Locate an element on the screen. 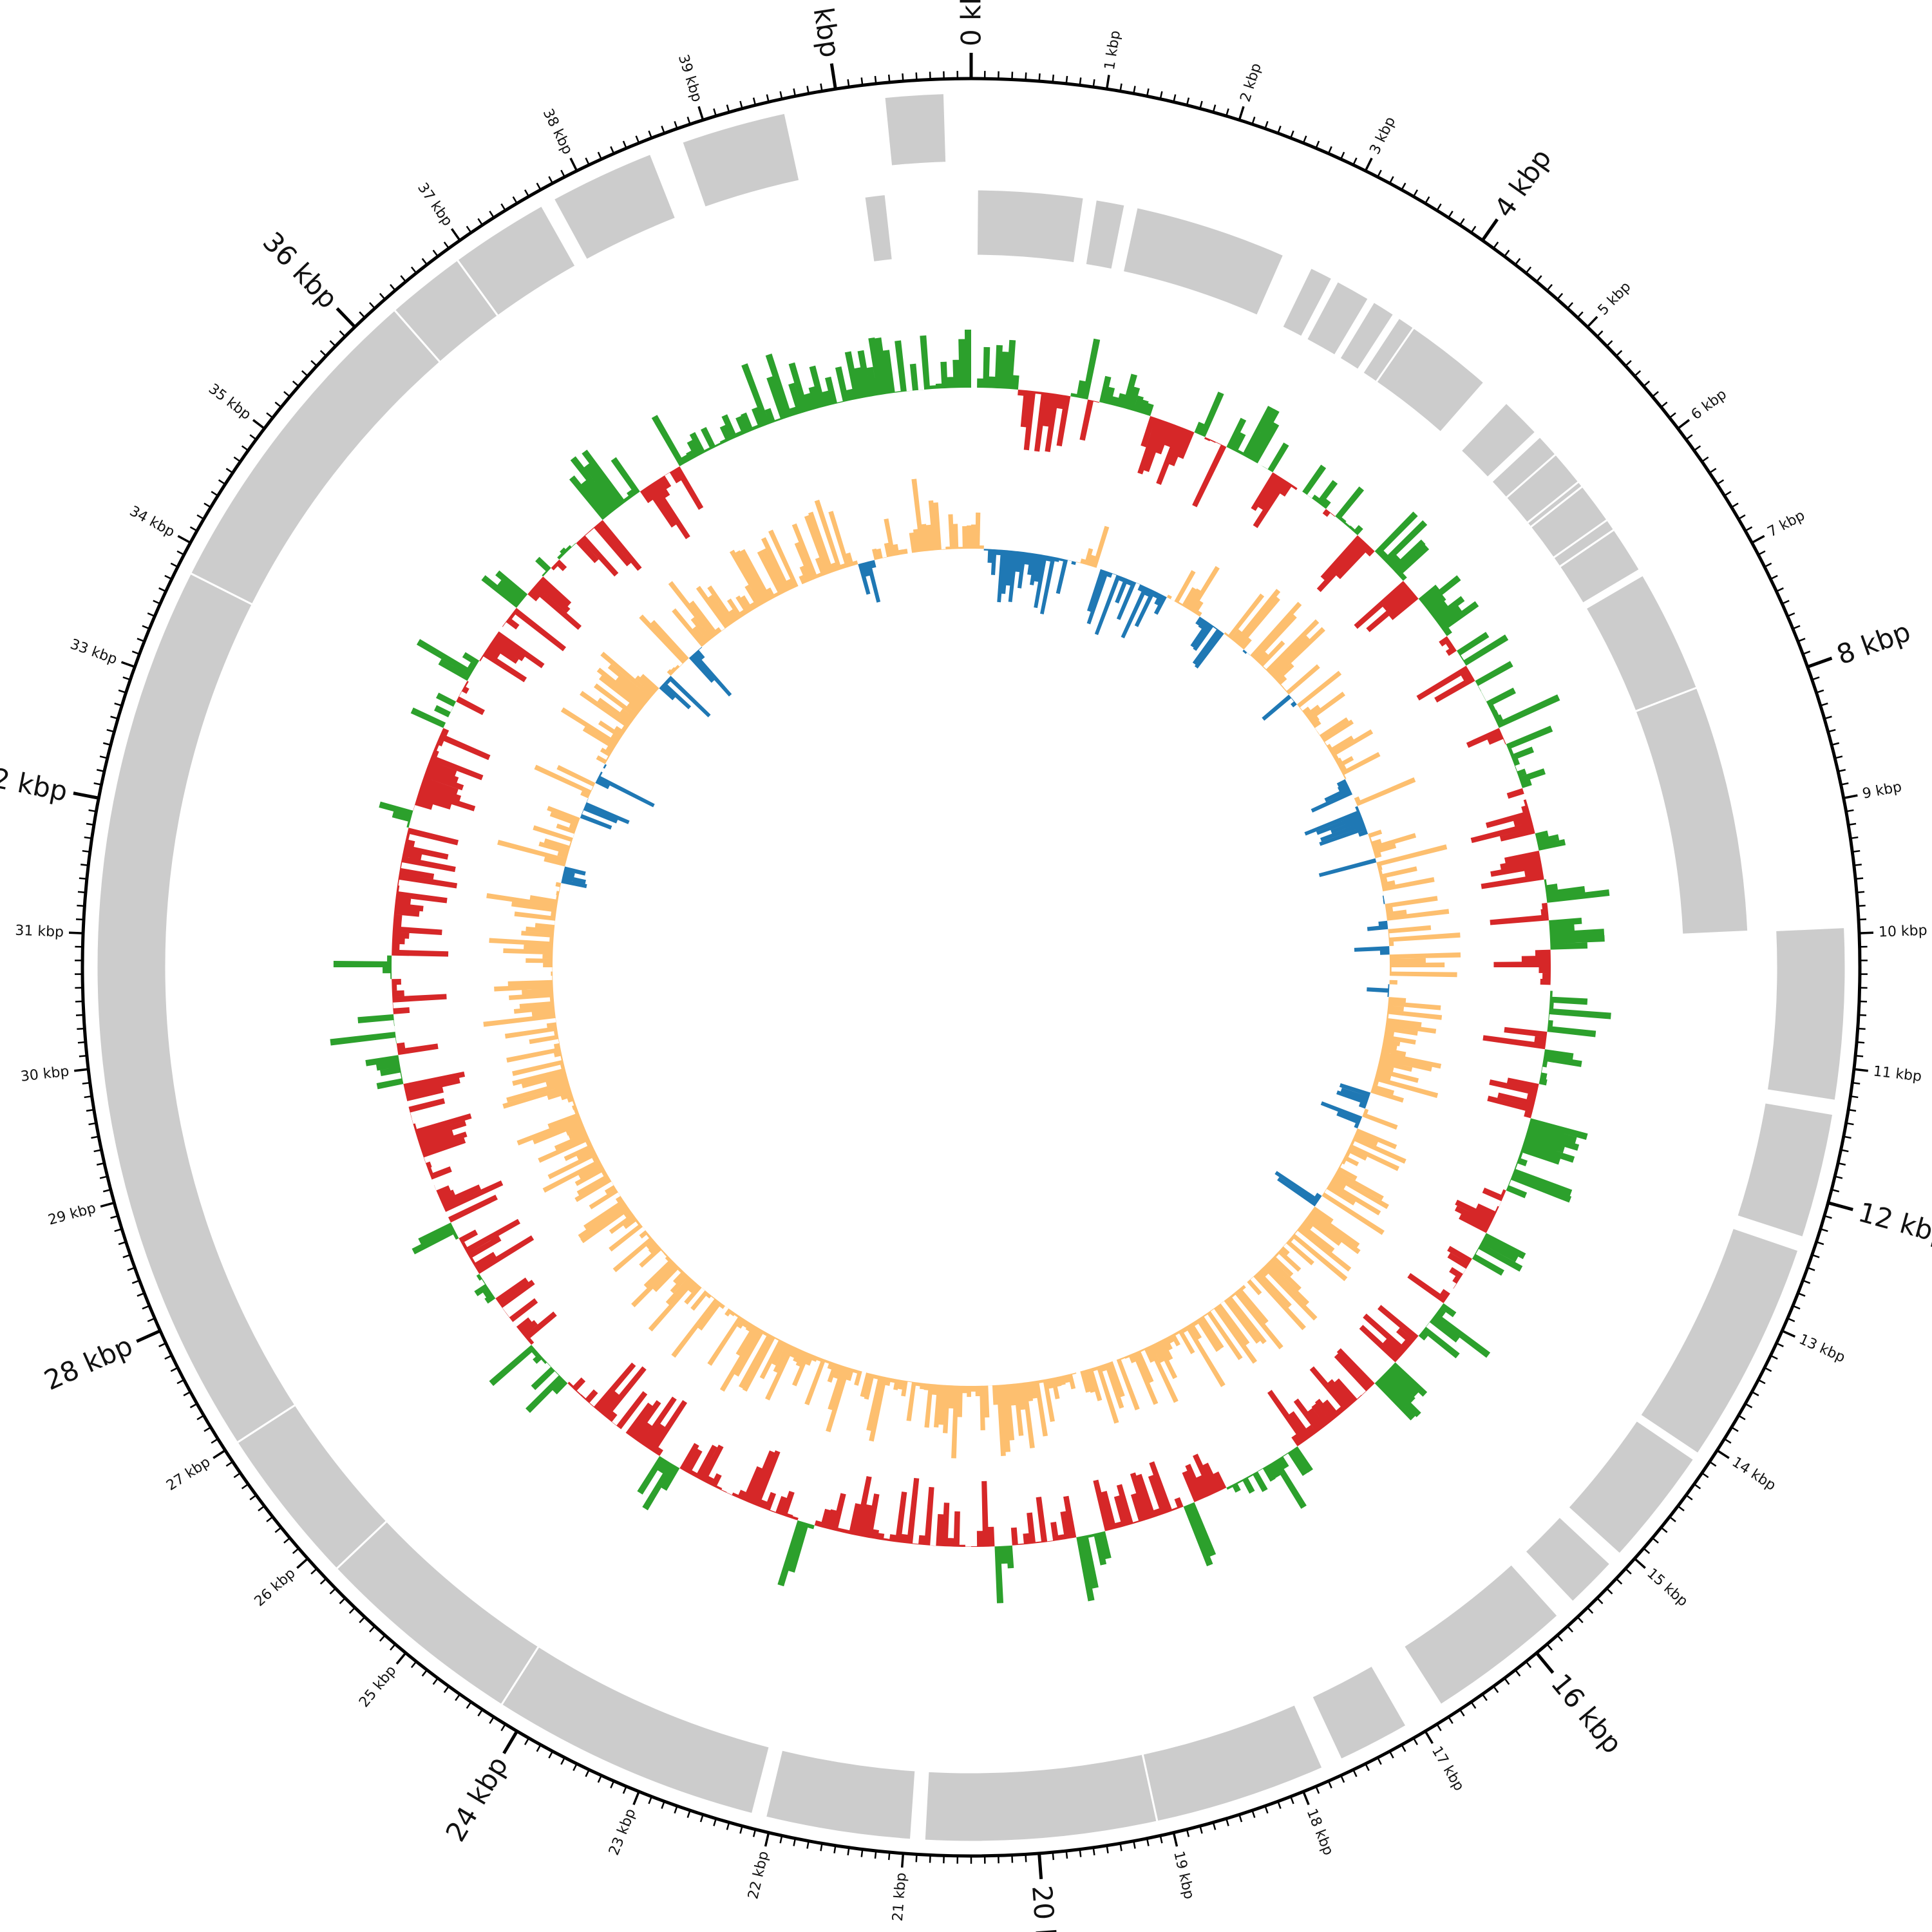 The image size is (1932, 1932). minor-tick-label: 2 kbp is located at coordinates (1252, 83).